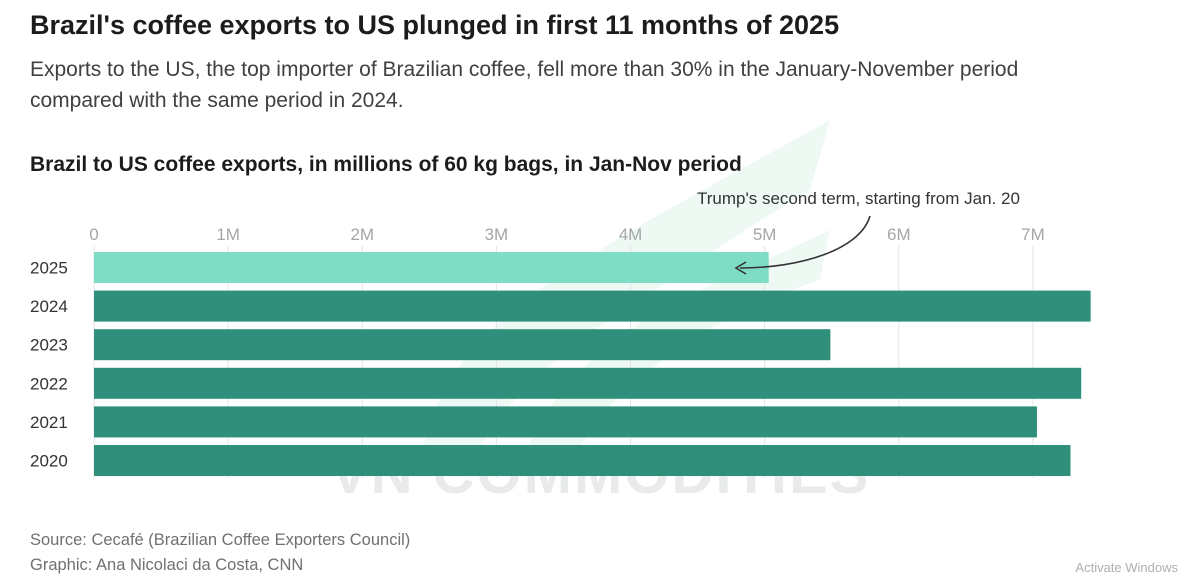 The height and width of the screenshot is (581, 1200). Describe the element at coordinates (588, 383) in the screenshot. I see `bar-2022` at that location.